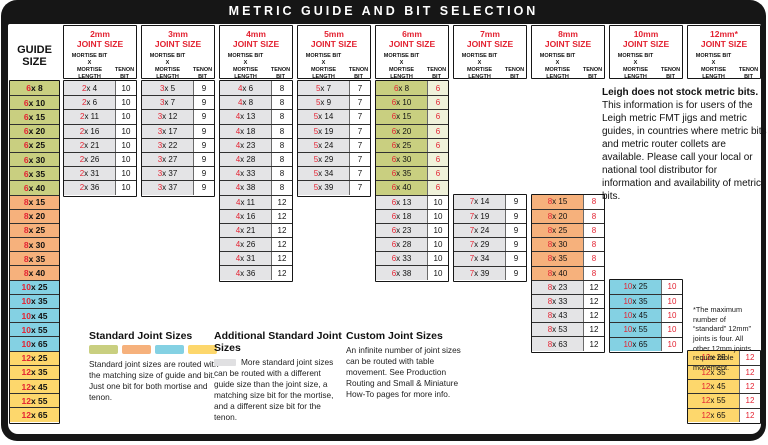 The width and height of the screenshot is (768, 445). What do you see at coordinates (557, 344) in the screenshot?
I see `mortise-cell: 8 x 63` at bounding box center [557, 344].